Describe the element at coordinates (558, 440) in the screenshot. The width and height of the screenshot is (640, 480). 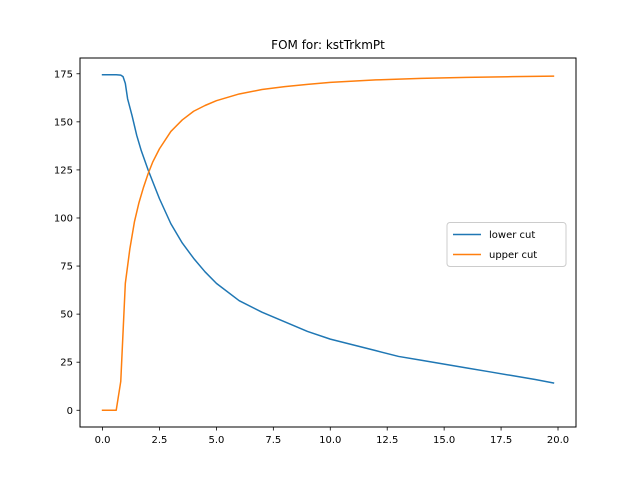
I see `x-tick-label: 20.0` at that location.